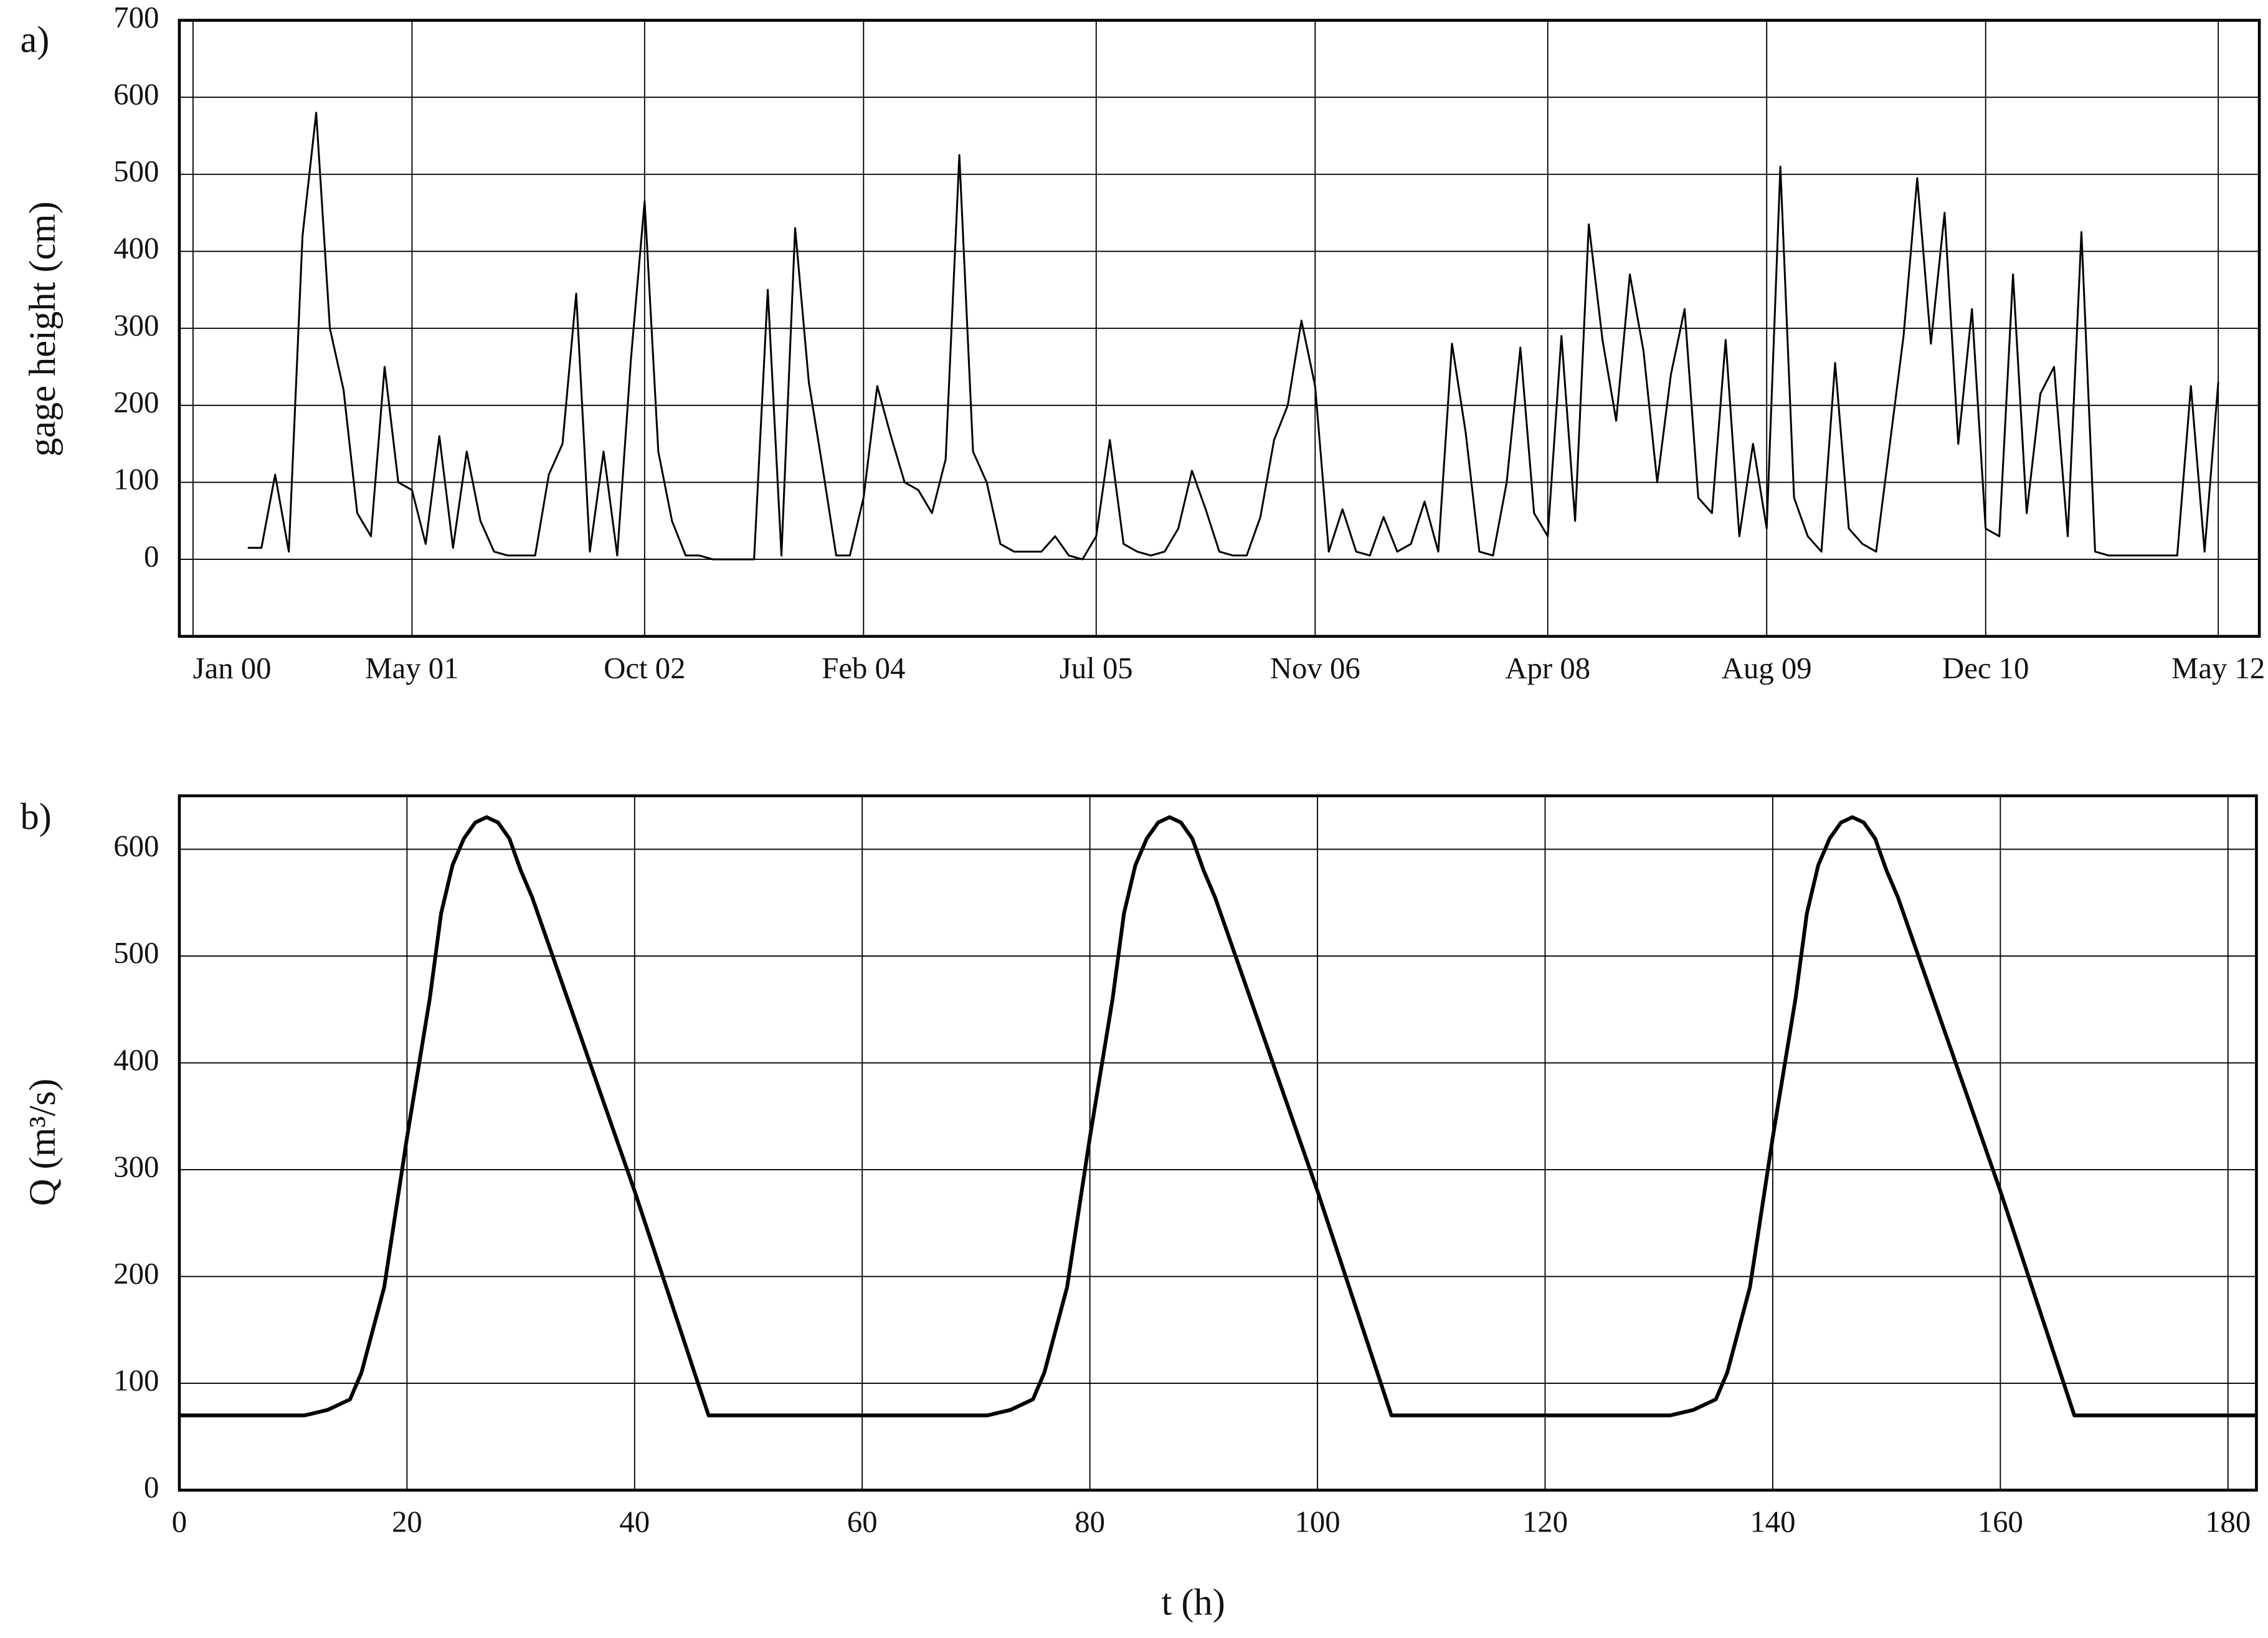 The height and width of the screenshot is (1638, 2268). Describe the element at coordinates (411, 668) in the screenshot. I see `x-tick-label: May 01` at that location.